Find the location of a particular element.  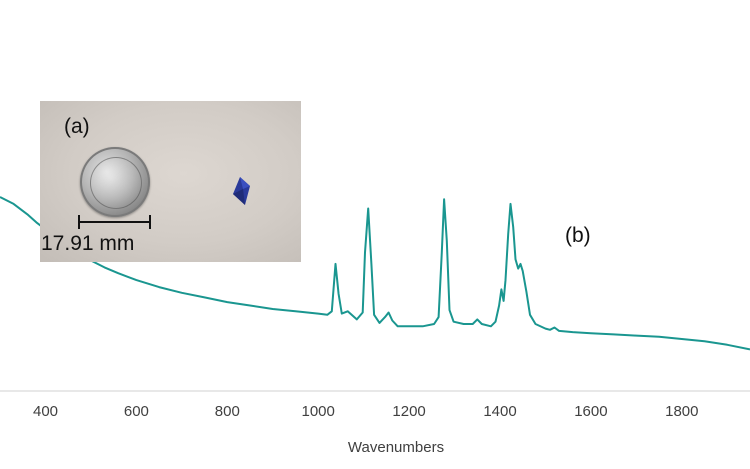

x-tick-label: 1600 is located at coordinates (590, 411).